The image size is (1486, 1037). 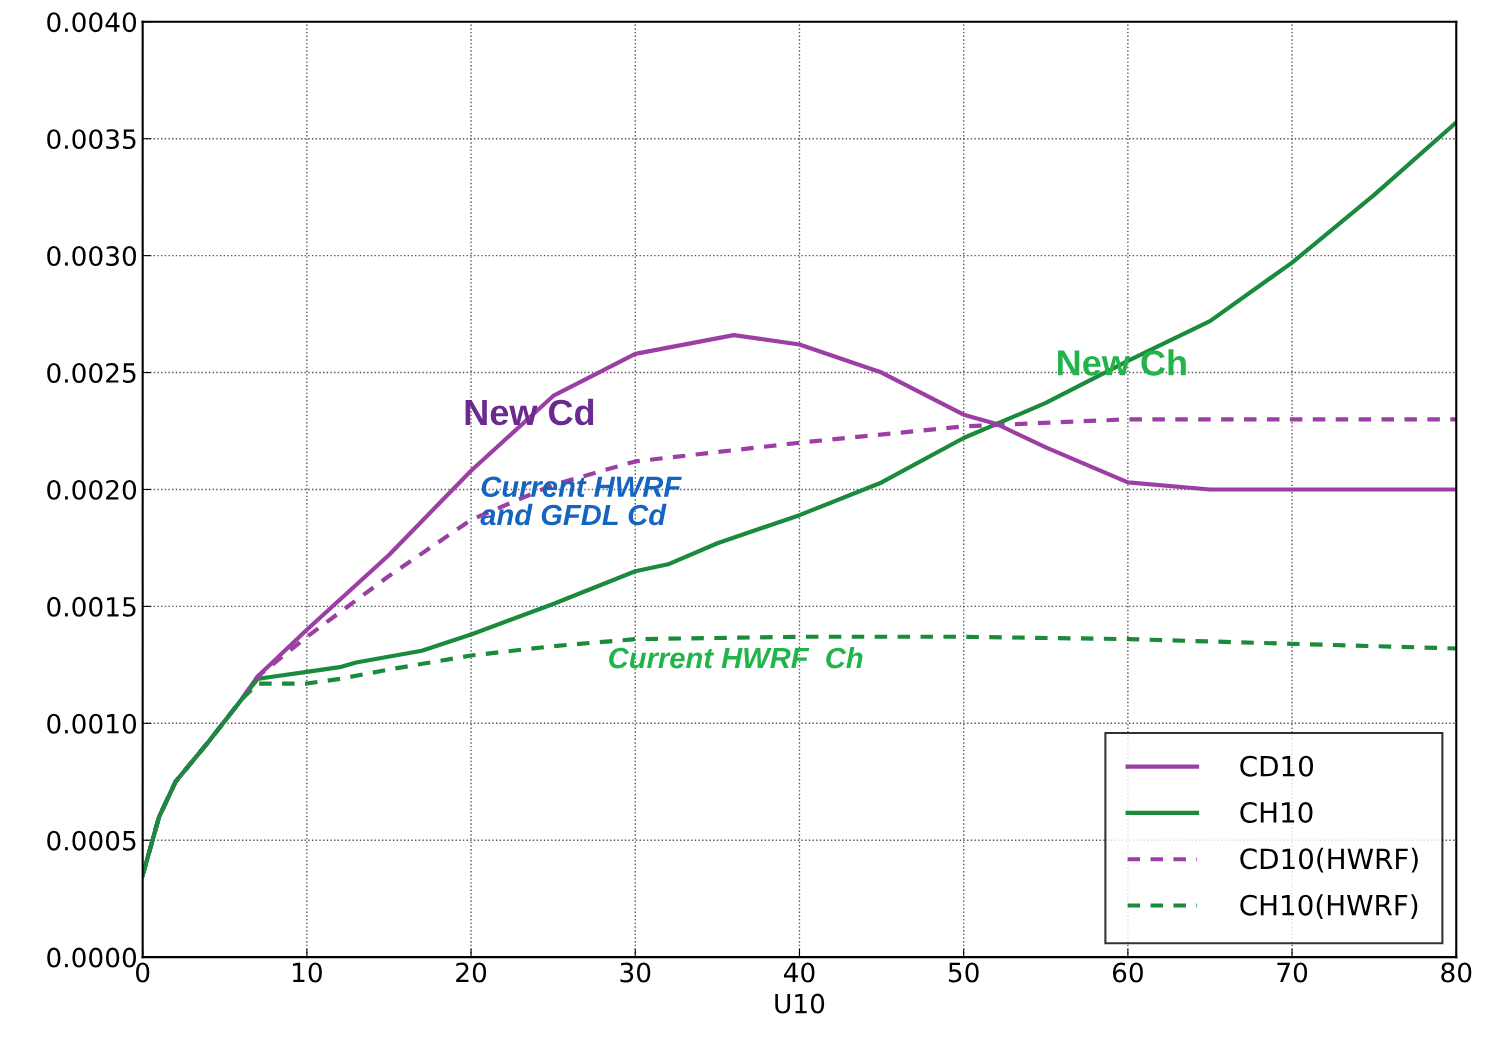 I want to click on x-axis-title: U10, so click(x=800, y=1003).